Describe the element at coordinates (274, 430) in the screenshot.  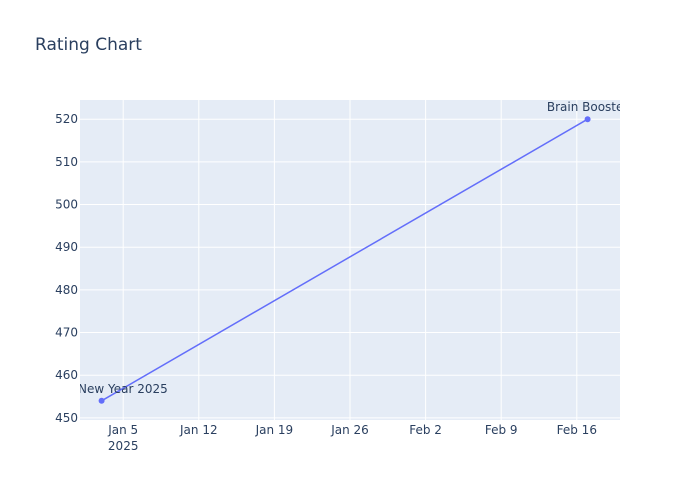
I see `x-tick-label: Jan 19` at that location.